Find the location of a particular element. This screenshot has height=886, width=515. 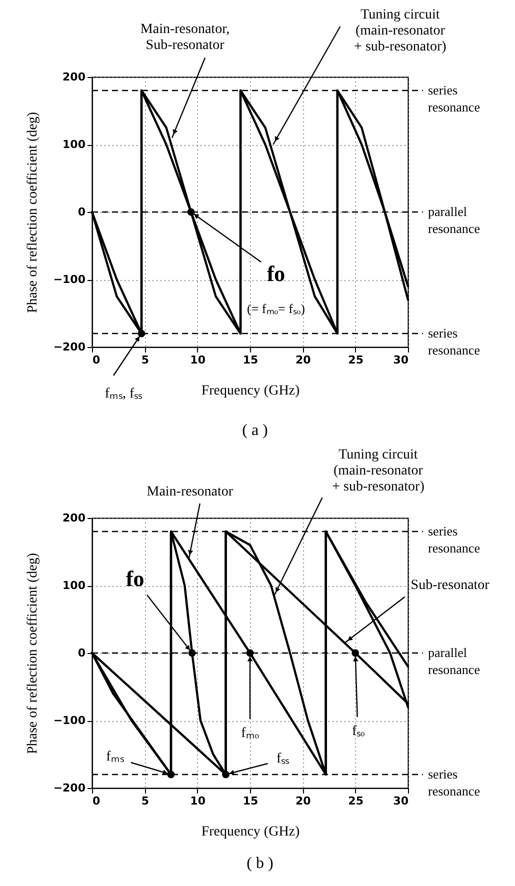

annotation: fₘₛ is located at coordinates (115, 757).